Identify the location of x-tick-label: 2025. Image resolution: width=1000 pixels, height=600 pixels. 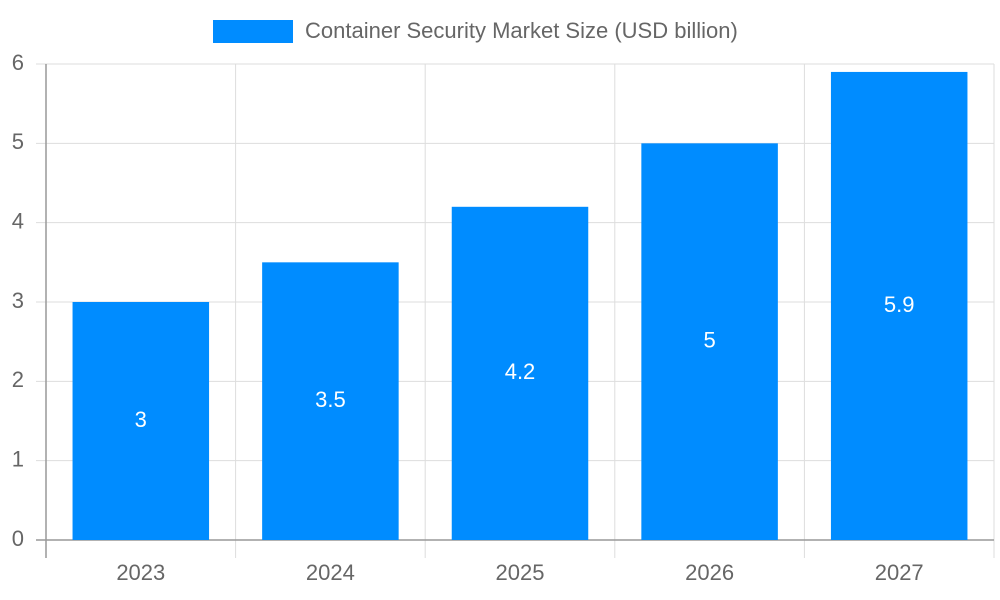
(520, 572).